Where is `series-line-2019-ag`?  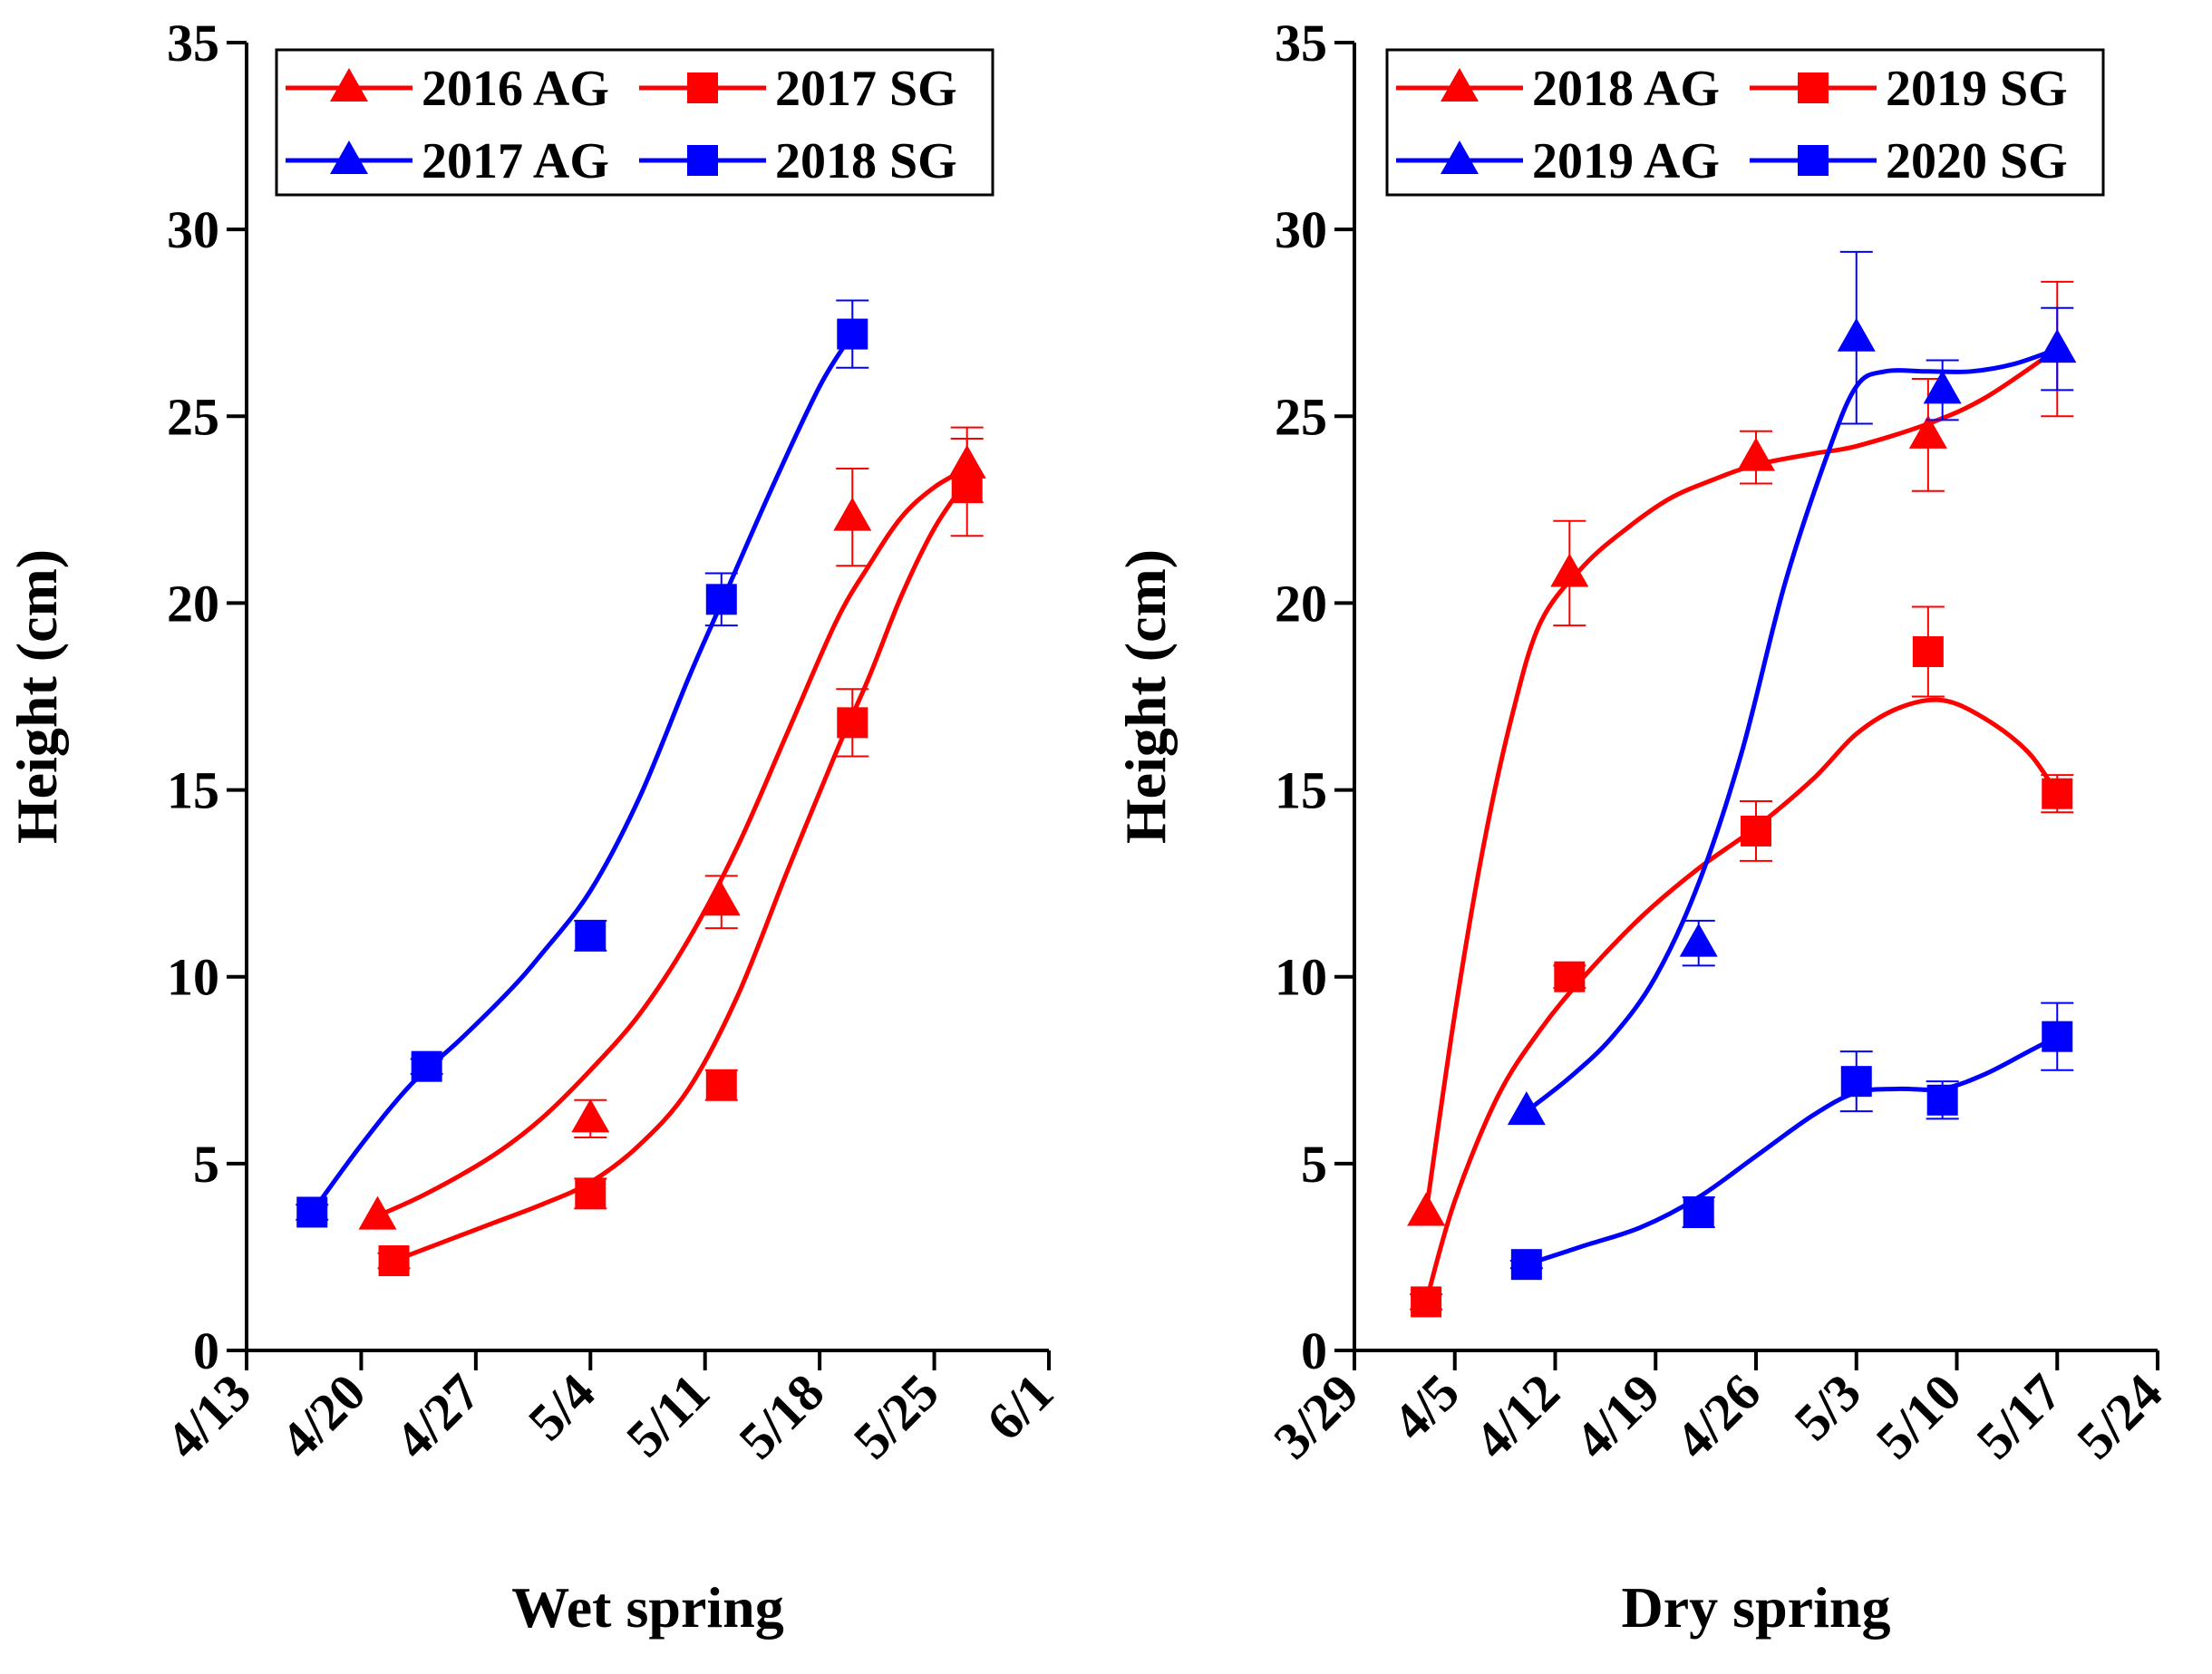 series-line-2019-ag is located at coordinates (1792, 730).